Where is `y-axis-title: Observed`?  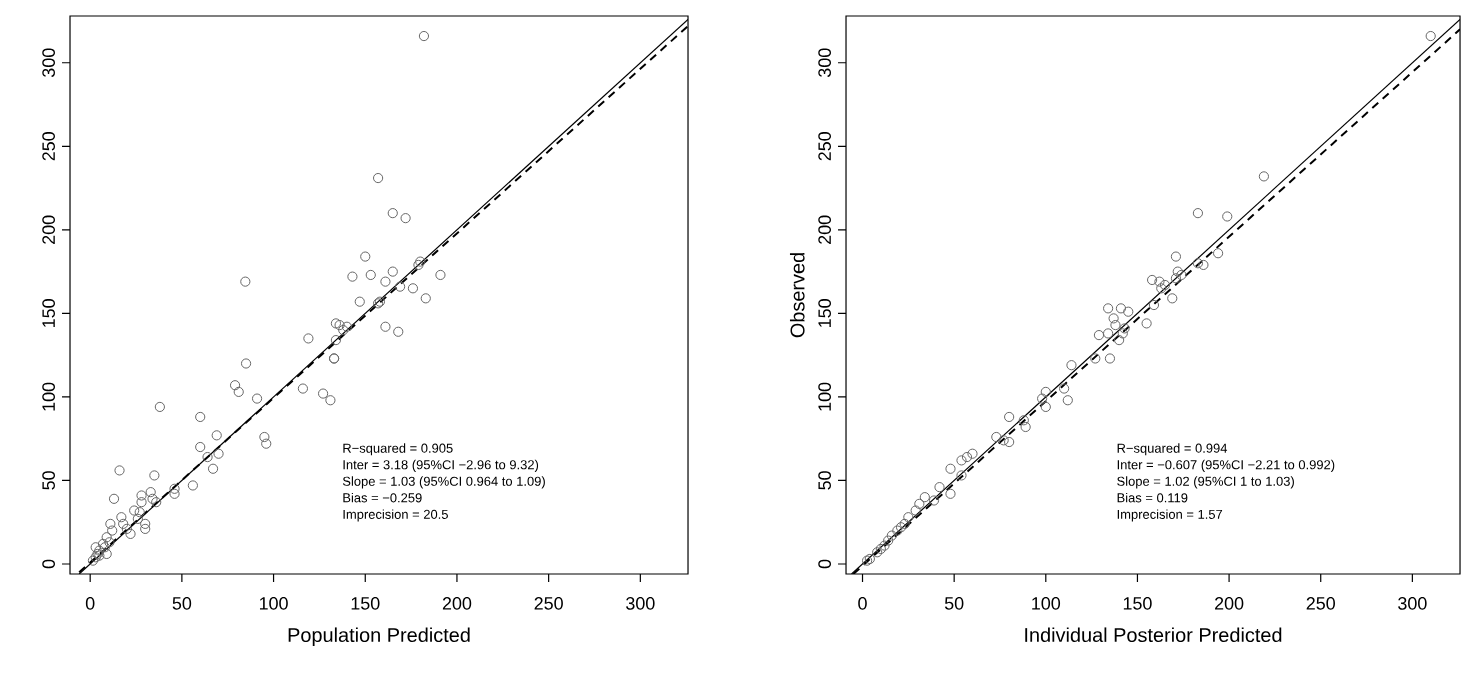 y-axis-title: Observed is located at coordinates (797, 295).